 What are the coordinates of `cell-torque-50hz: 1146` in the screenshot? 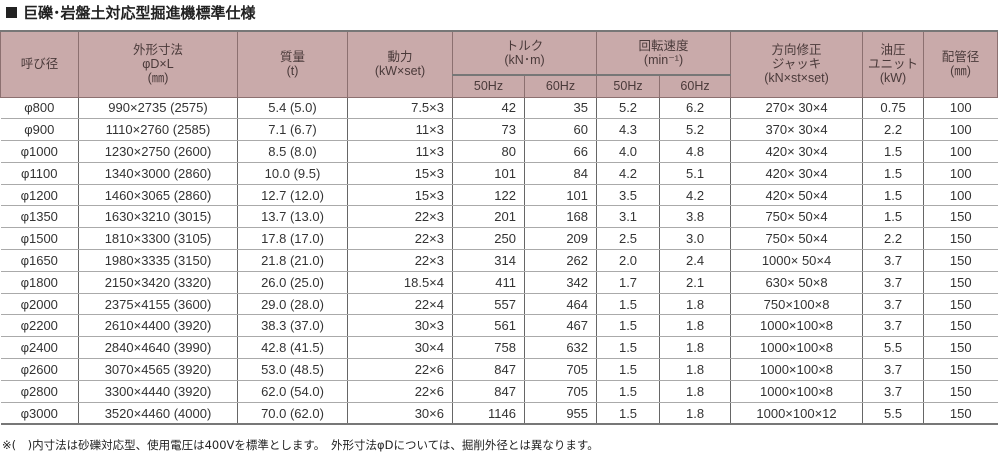 It's located at (488, 414).